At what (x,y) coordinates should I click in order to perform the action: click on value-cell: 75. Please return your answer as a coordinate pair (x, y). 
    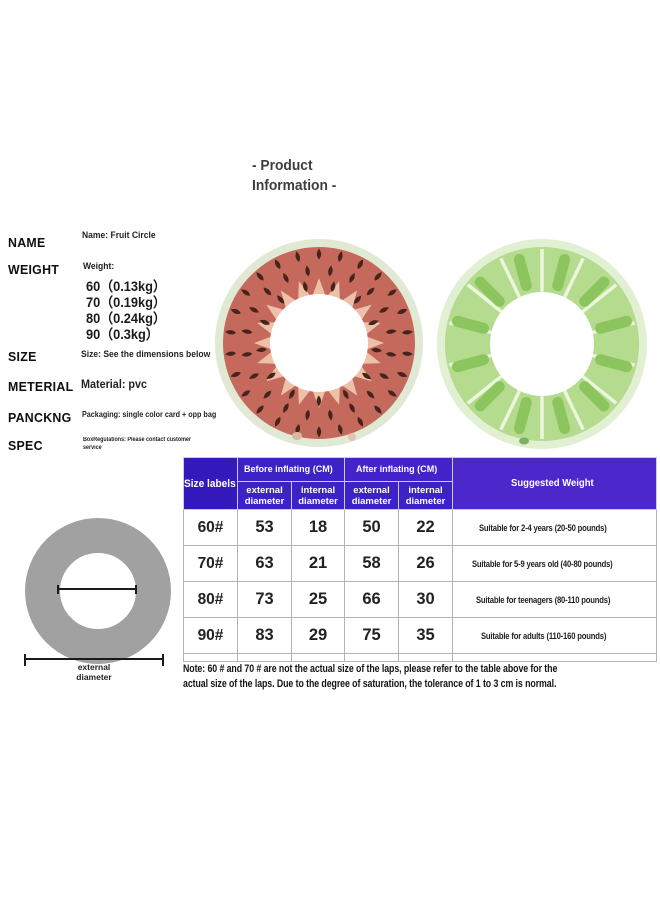
    Looking at the image, I should click on (372, 635).